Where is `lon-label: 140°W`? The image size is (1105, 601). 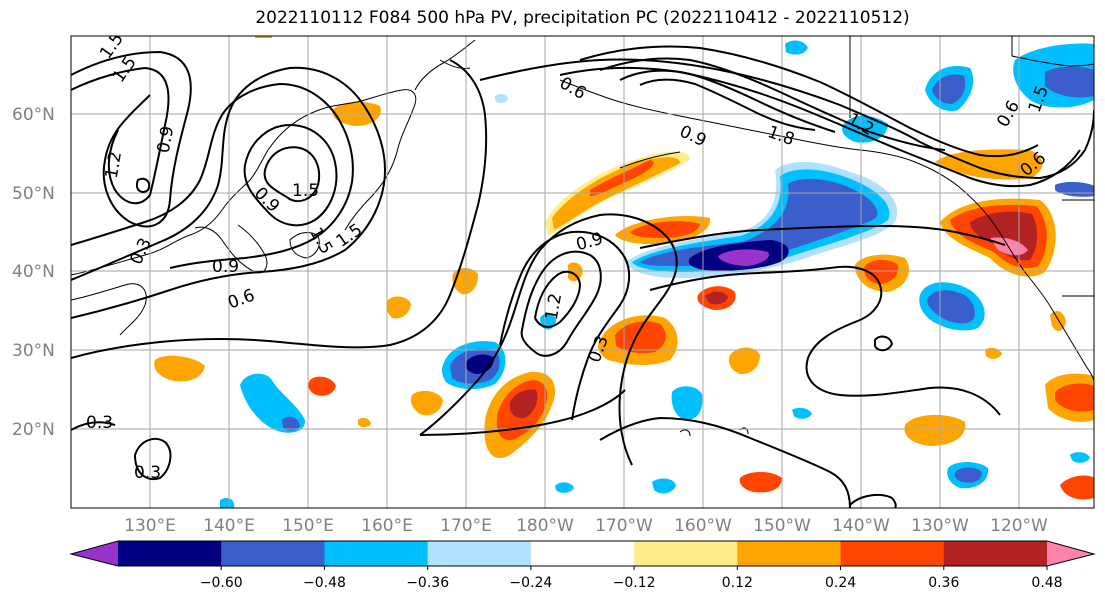
lon-label: 140°W is located at coordinates (861, 526).